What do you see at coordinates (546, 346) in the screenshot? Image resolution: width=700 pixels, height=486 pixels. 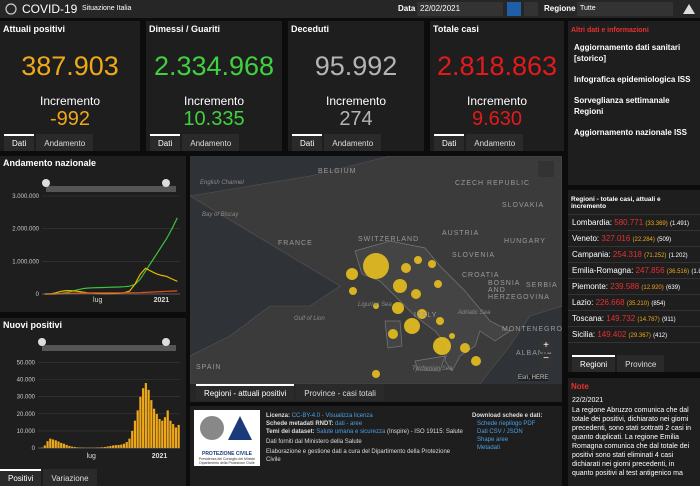 I see `zoom-in: +` at bounding box center [546, 346].